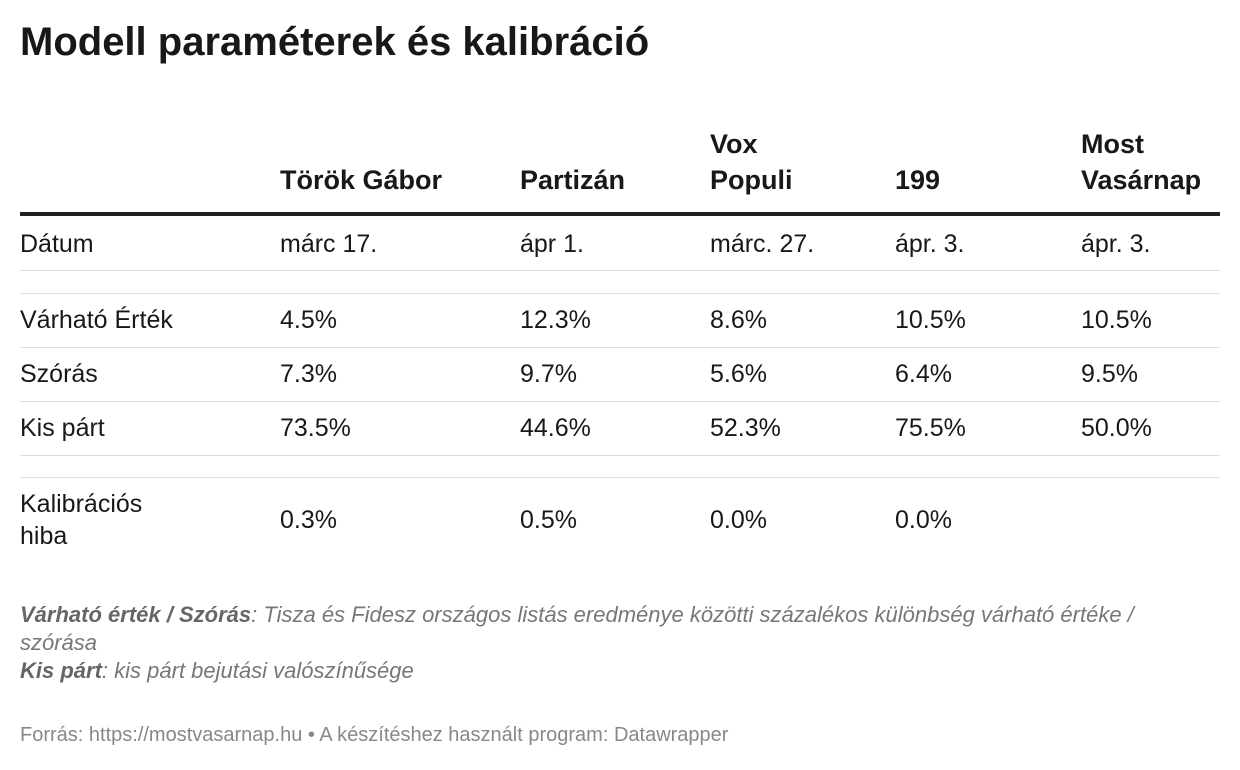 Image resolution: width=1240 pixels, height=770 pixels. I want to click on header-rule, so click(620, 214).